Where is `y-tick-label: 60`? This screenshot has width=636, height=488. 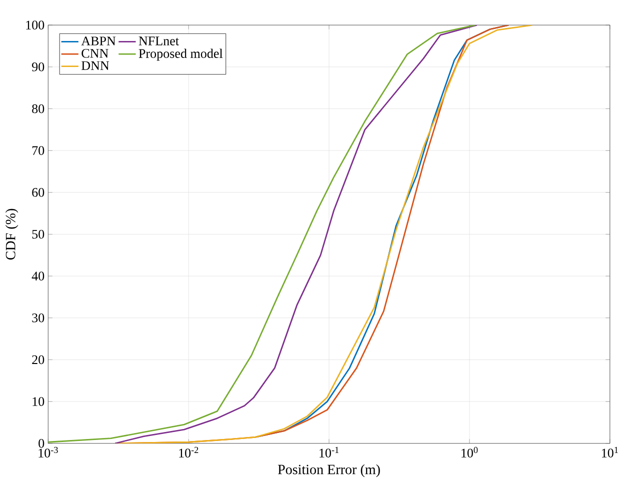
y-tick-label: 60 is located at coordinates (38, 193).